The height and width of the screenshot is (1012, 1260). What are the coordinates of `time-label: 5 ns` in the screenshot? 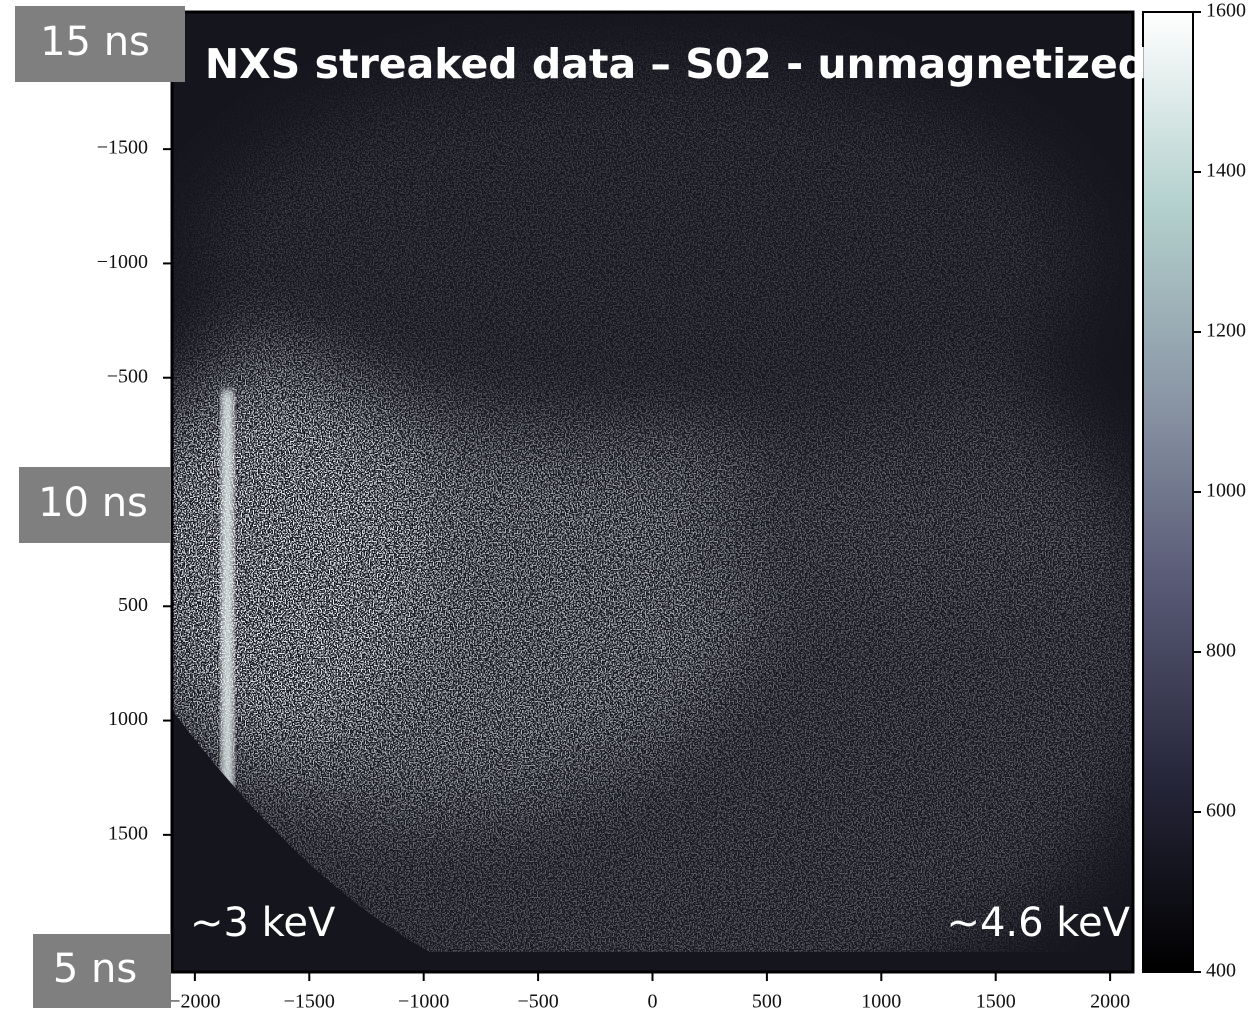 It's located at (95, 969).